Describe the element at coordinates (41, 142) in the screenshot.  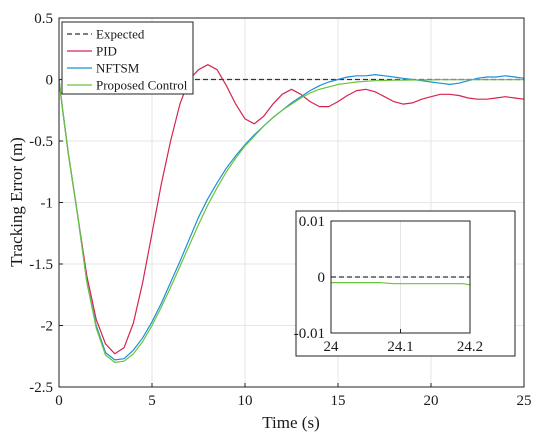
I see `main-y-tick-label: -0.5` at that location.